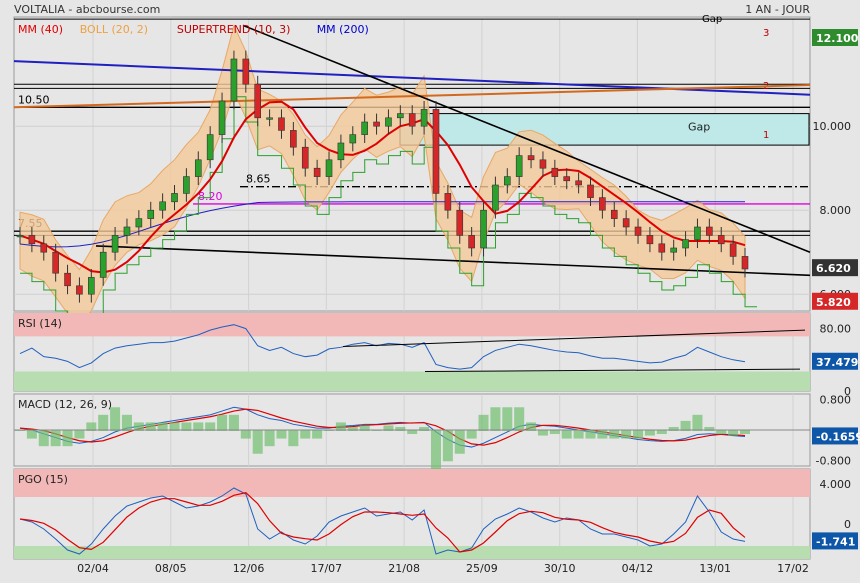  What do you see at coordinates (171, 568) in the screenshot?
I see `x-tick-label: 08/05` at bounding box center [171, 568].